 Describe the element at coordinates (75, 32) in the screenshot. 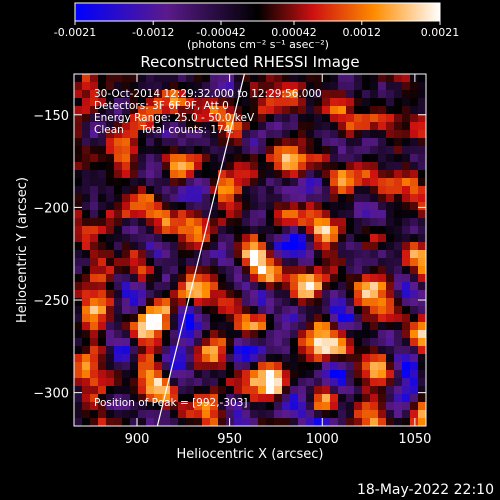

I see `colorbar-tick-label: -0.0021` at that location.